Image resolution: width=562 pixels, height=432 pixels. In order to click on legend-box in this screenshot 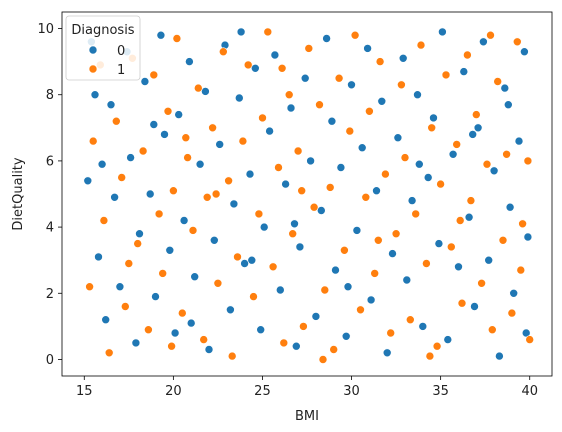, I will do `click(103, 48)`.